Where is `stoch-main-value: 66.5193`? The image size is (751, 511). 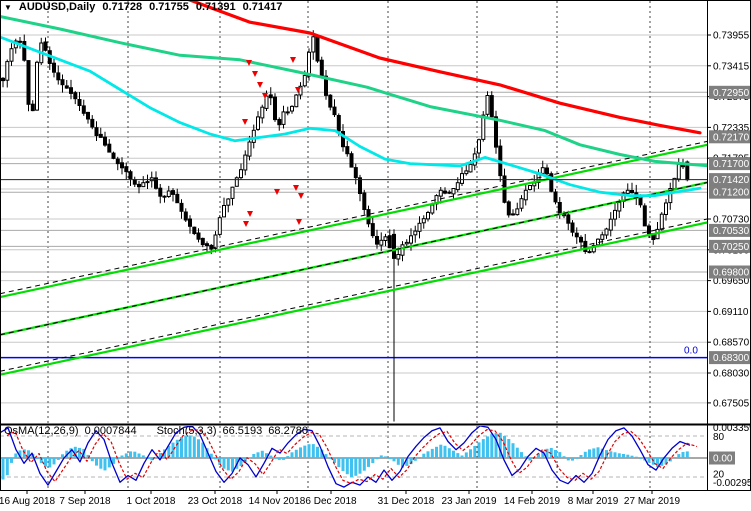 stoch-main-value: 66.5193 is located at coordinates (242, 431).